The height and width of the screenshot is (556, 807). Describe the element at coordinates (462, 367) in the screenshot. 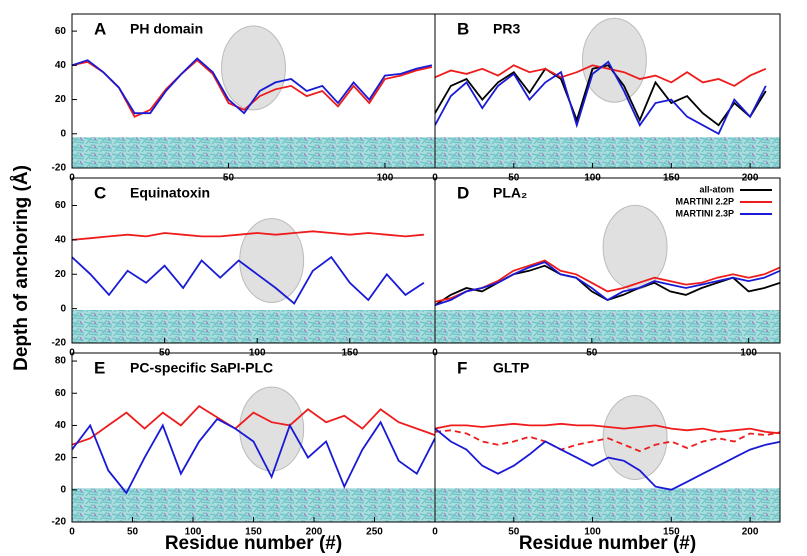

I see `panel-label: F` at that location.